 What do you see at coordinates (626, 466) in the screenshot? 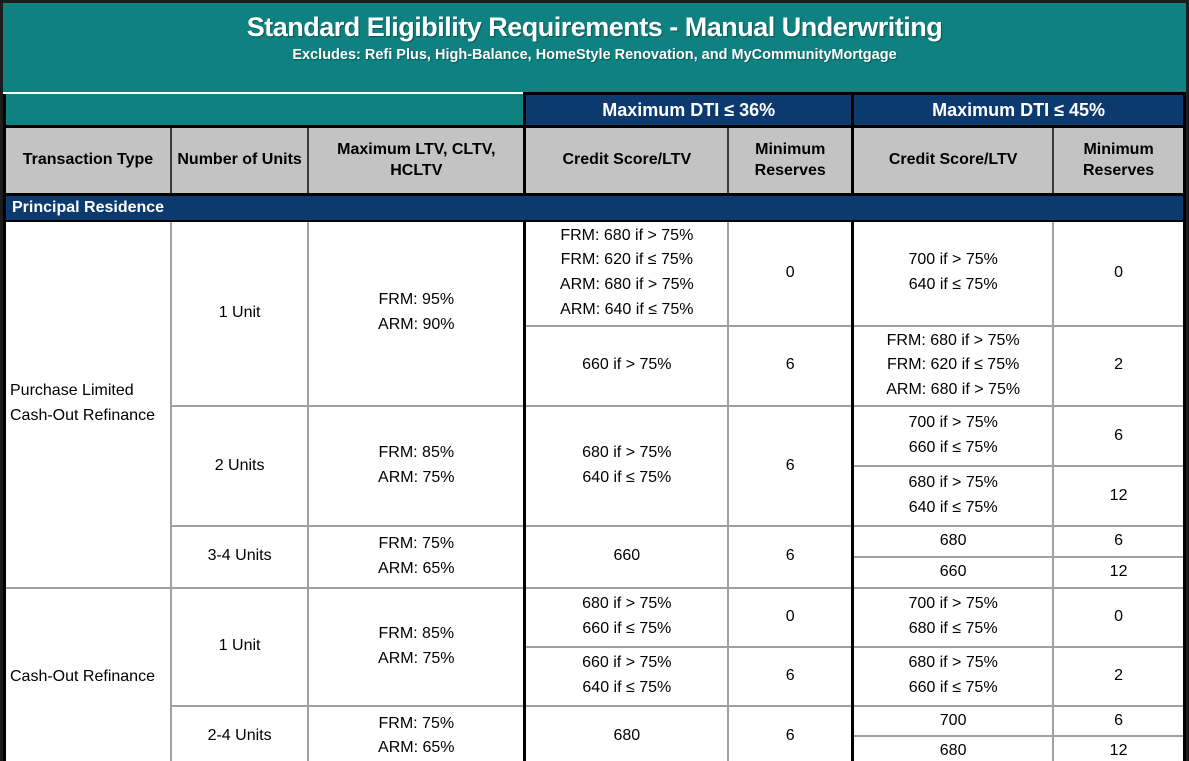
I see `cell-score36-purchase-2units: 680 if > 75% 640 if ≤ 75%` at bounding box center [626, 466].